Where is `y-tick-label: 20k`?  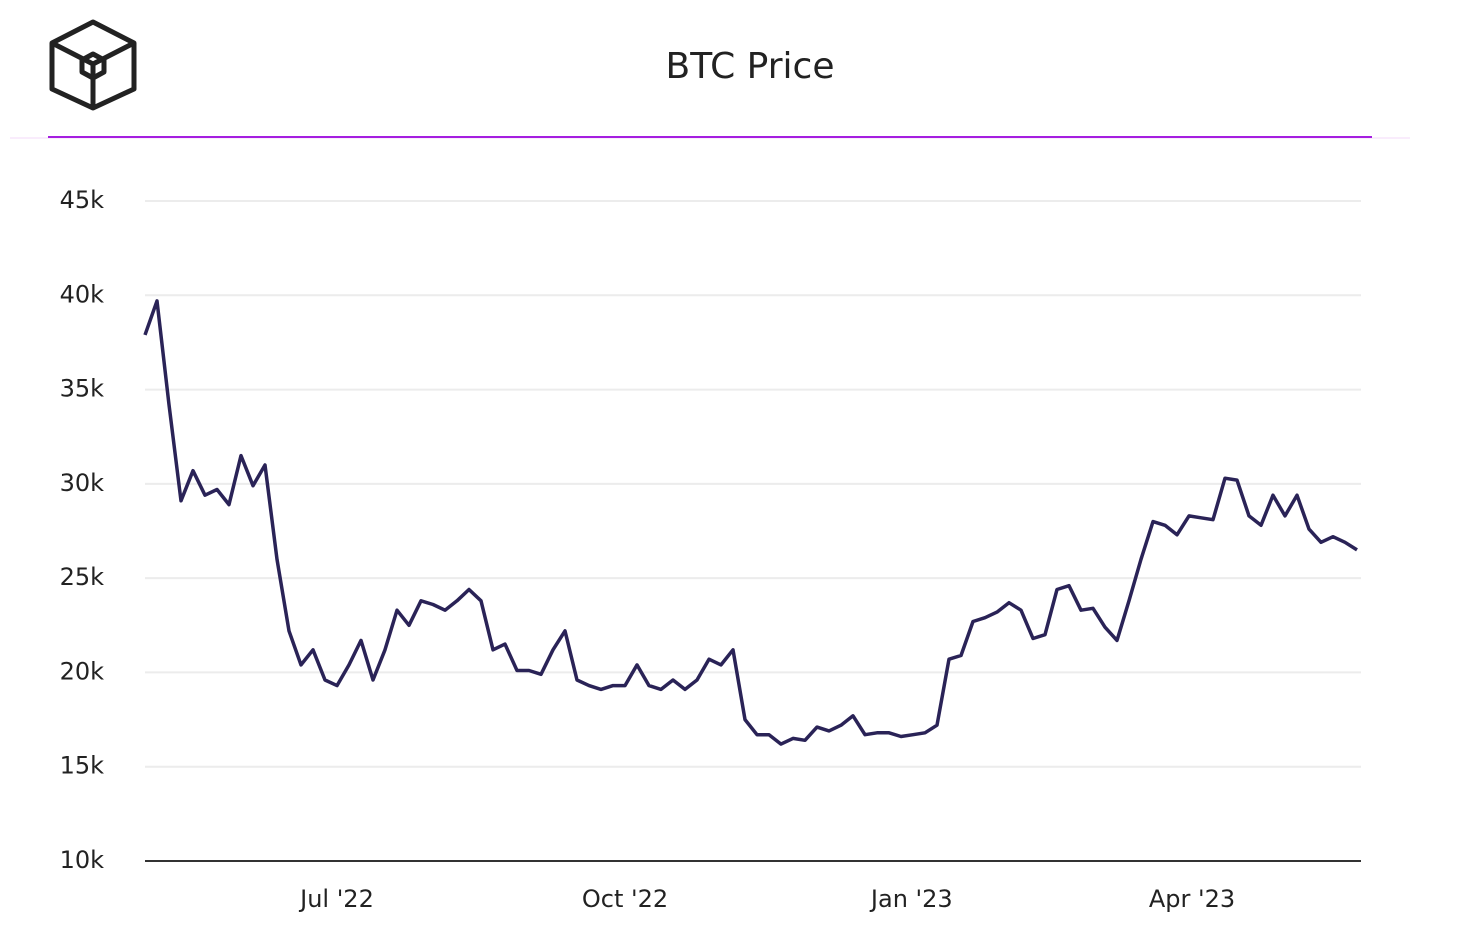 y-tick-label: 20k is located at coordinates (82, 671).